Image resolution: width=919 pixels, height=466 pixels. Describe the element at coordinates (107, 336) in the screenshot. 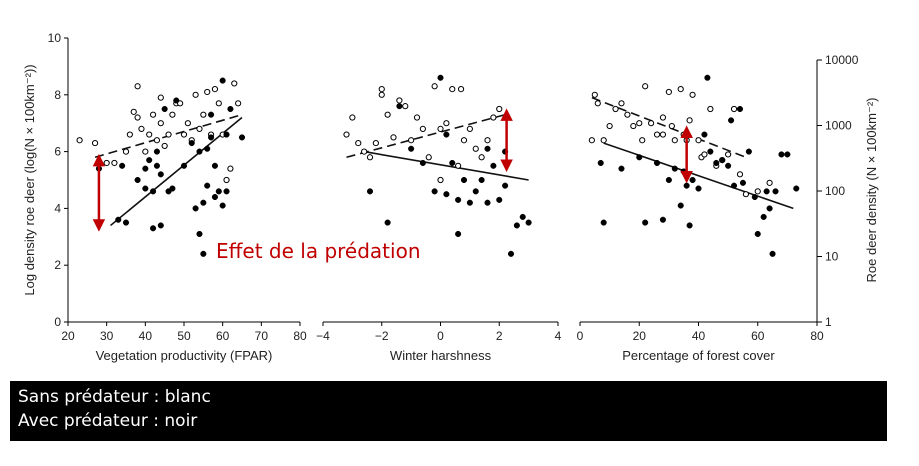

I see `x-tick-label: 30` at that location.